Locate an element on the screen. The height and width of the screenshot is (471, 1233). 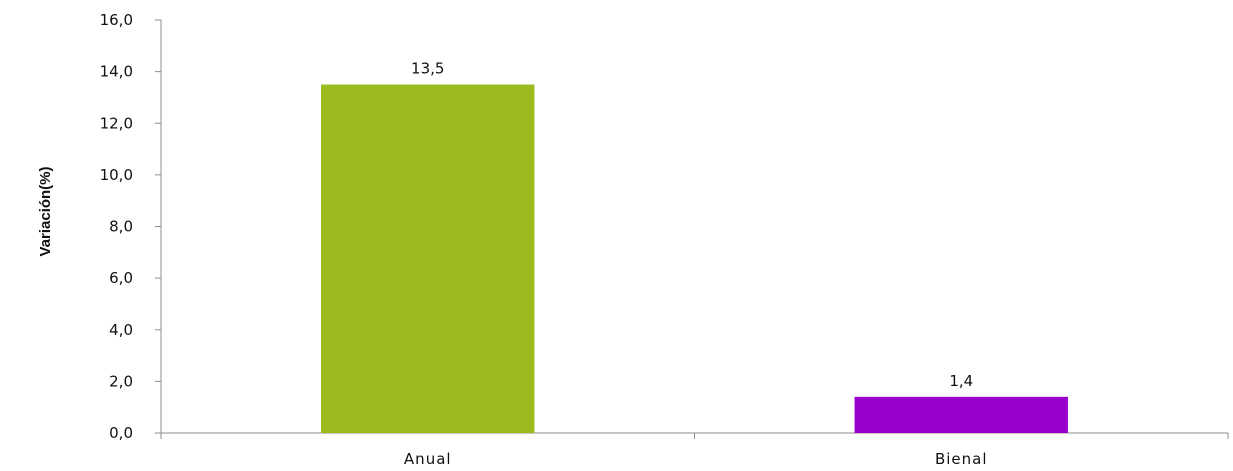
y-axis-label: Variación(%) is located at coordinates (45, 211).